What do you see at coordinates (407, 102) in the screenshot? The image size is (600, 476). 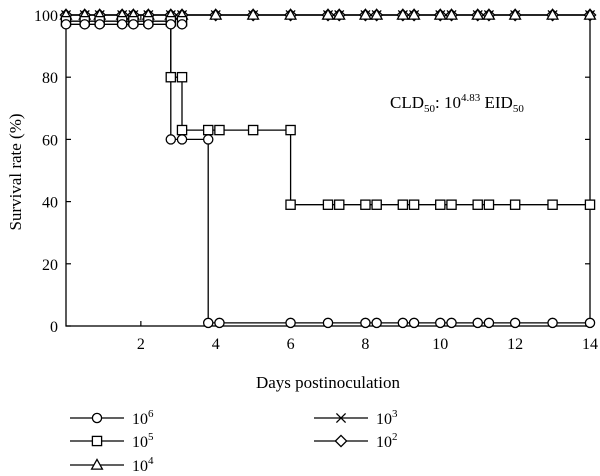 I see `annotation-prefix: CLD` at bounding box center [407, 102].